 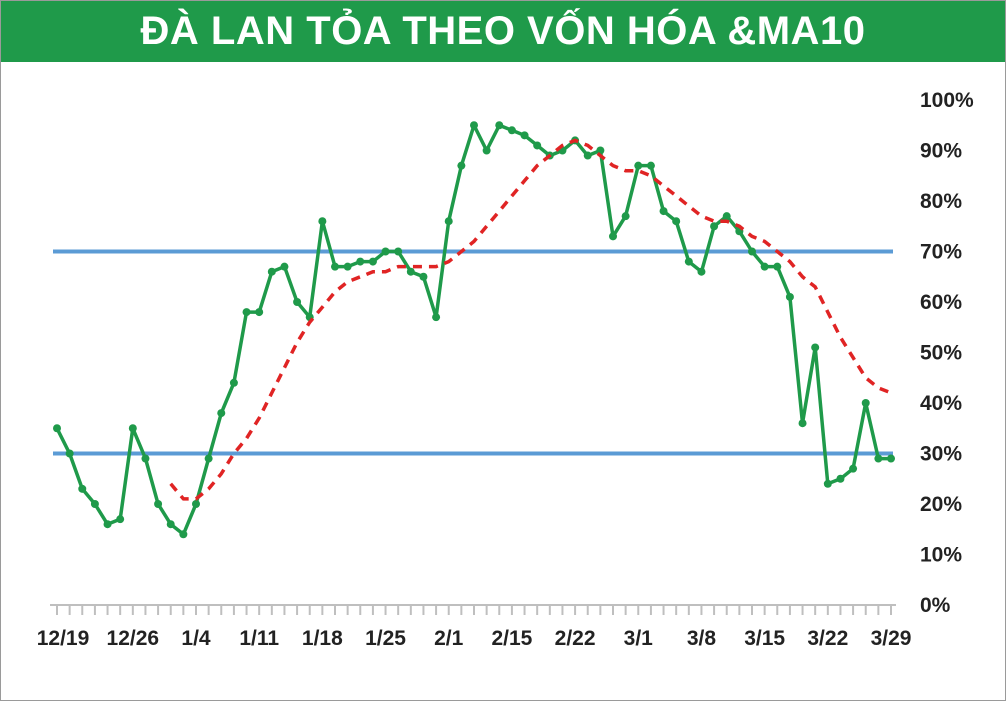 I want to click on y-tick-label: 90%, so click(x=941, y=151).